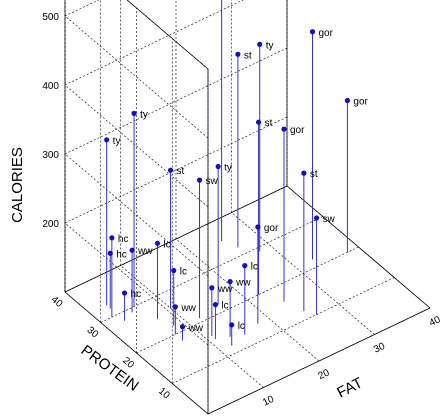 The height and width of the screenshot is (419, 445). I want to click on left-top-edge, so click(167, 35).